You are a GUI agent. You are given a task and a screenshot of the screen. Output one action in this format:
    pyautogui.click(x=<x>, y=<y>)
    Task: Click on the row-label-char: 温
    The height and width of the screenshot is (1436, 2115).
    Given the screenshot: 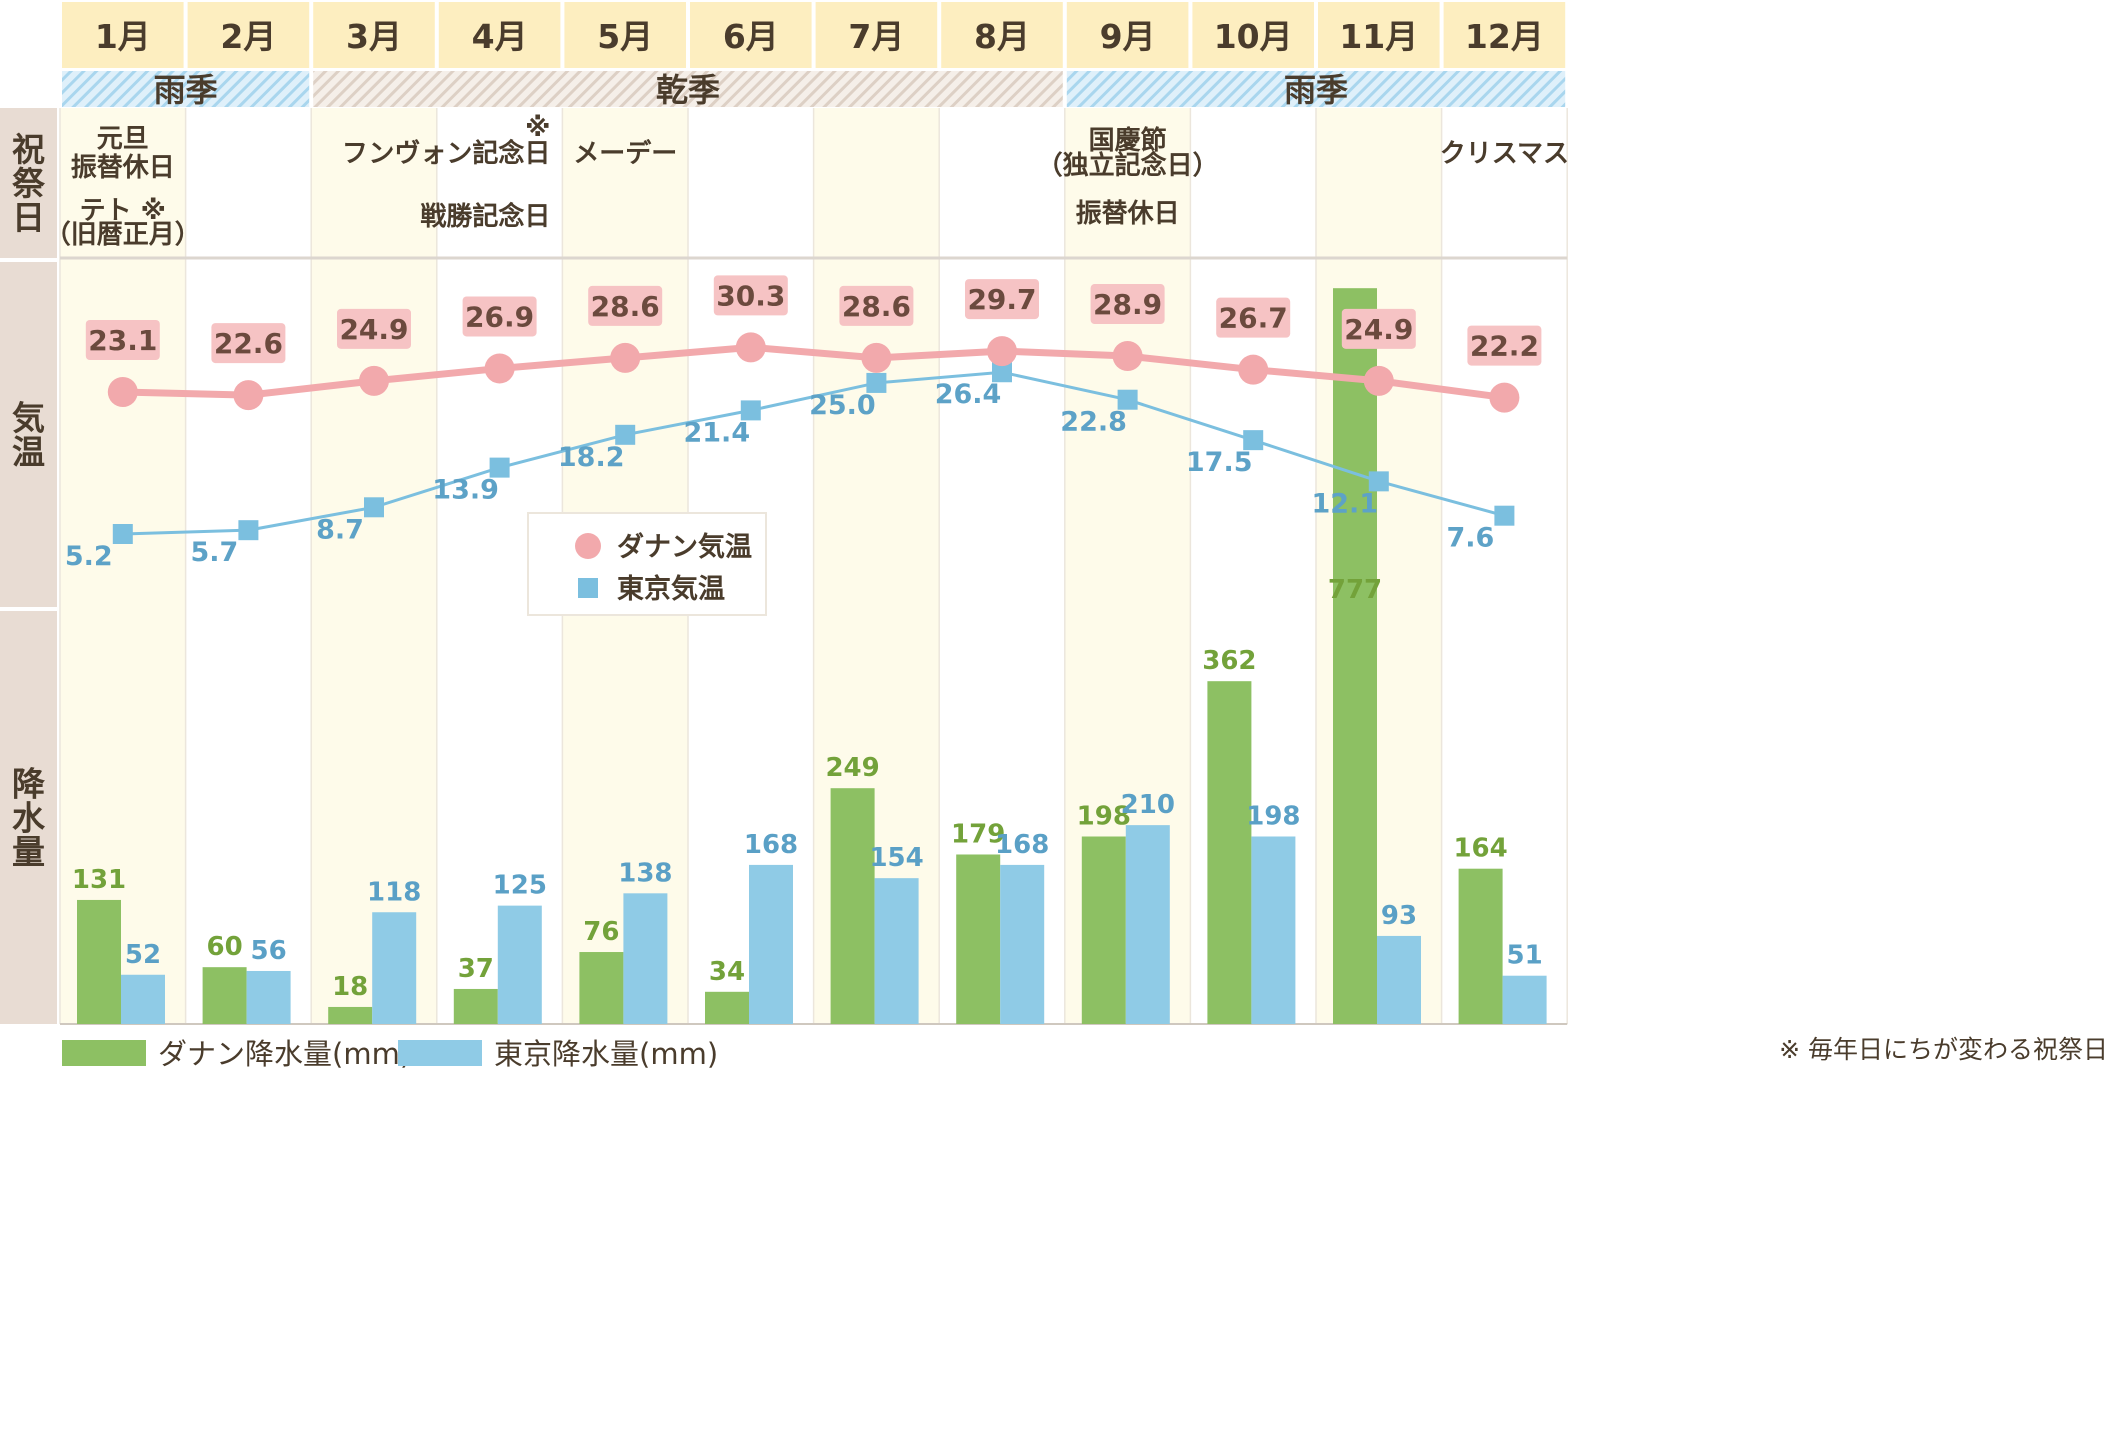 What is the action you would take?
    pyautogui.click(x=28, y=452)
    